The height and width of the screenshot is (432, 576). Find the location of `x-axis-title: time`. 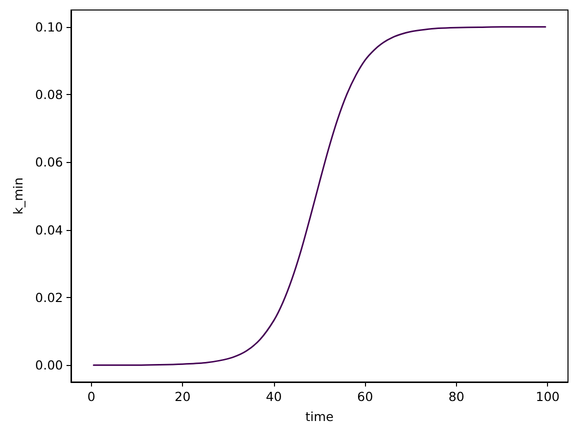

x-axis-title: time is located at coordinates (319, 416).